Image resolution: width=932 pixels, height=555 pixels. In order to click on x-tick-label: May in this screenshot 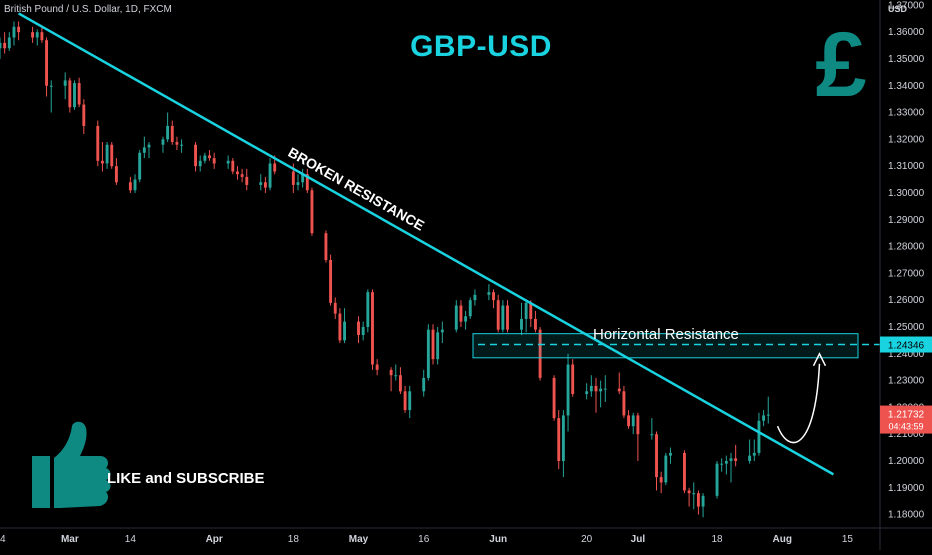, I will do `click(359, 539)`.